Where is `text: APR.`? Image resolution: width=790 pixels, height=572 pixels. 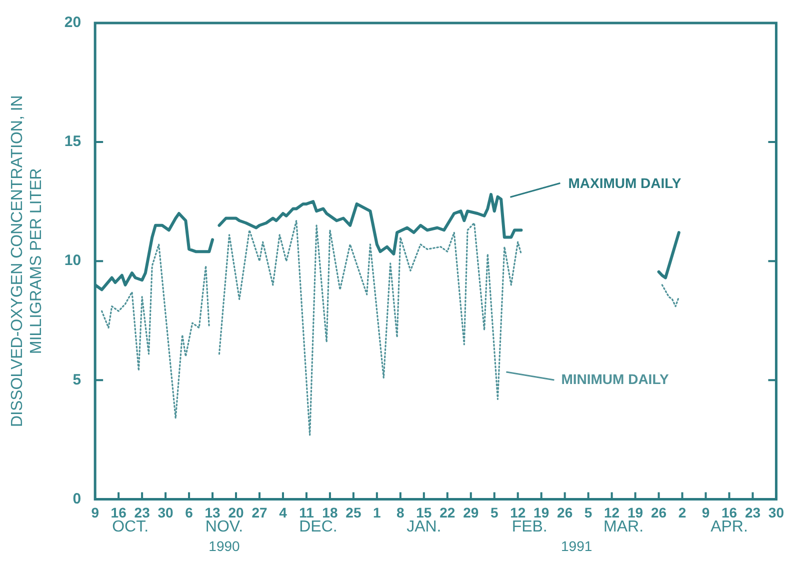
text: APR. is located at coordinates (729, 527).